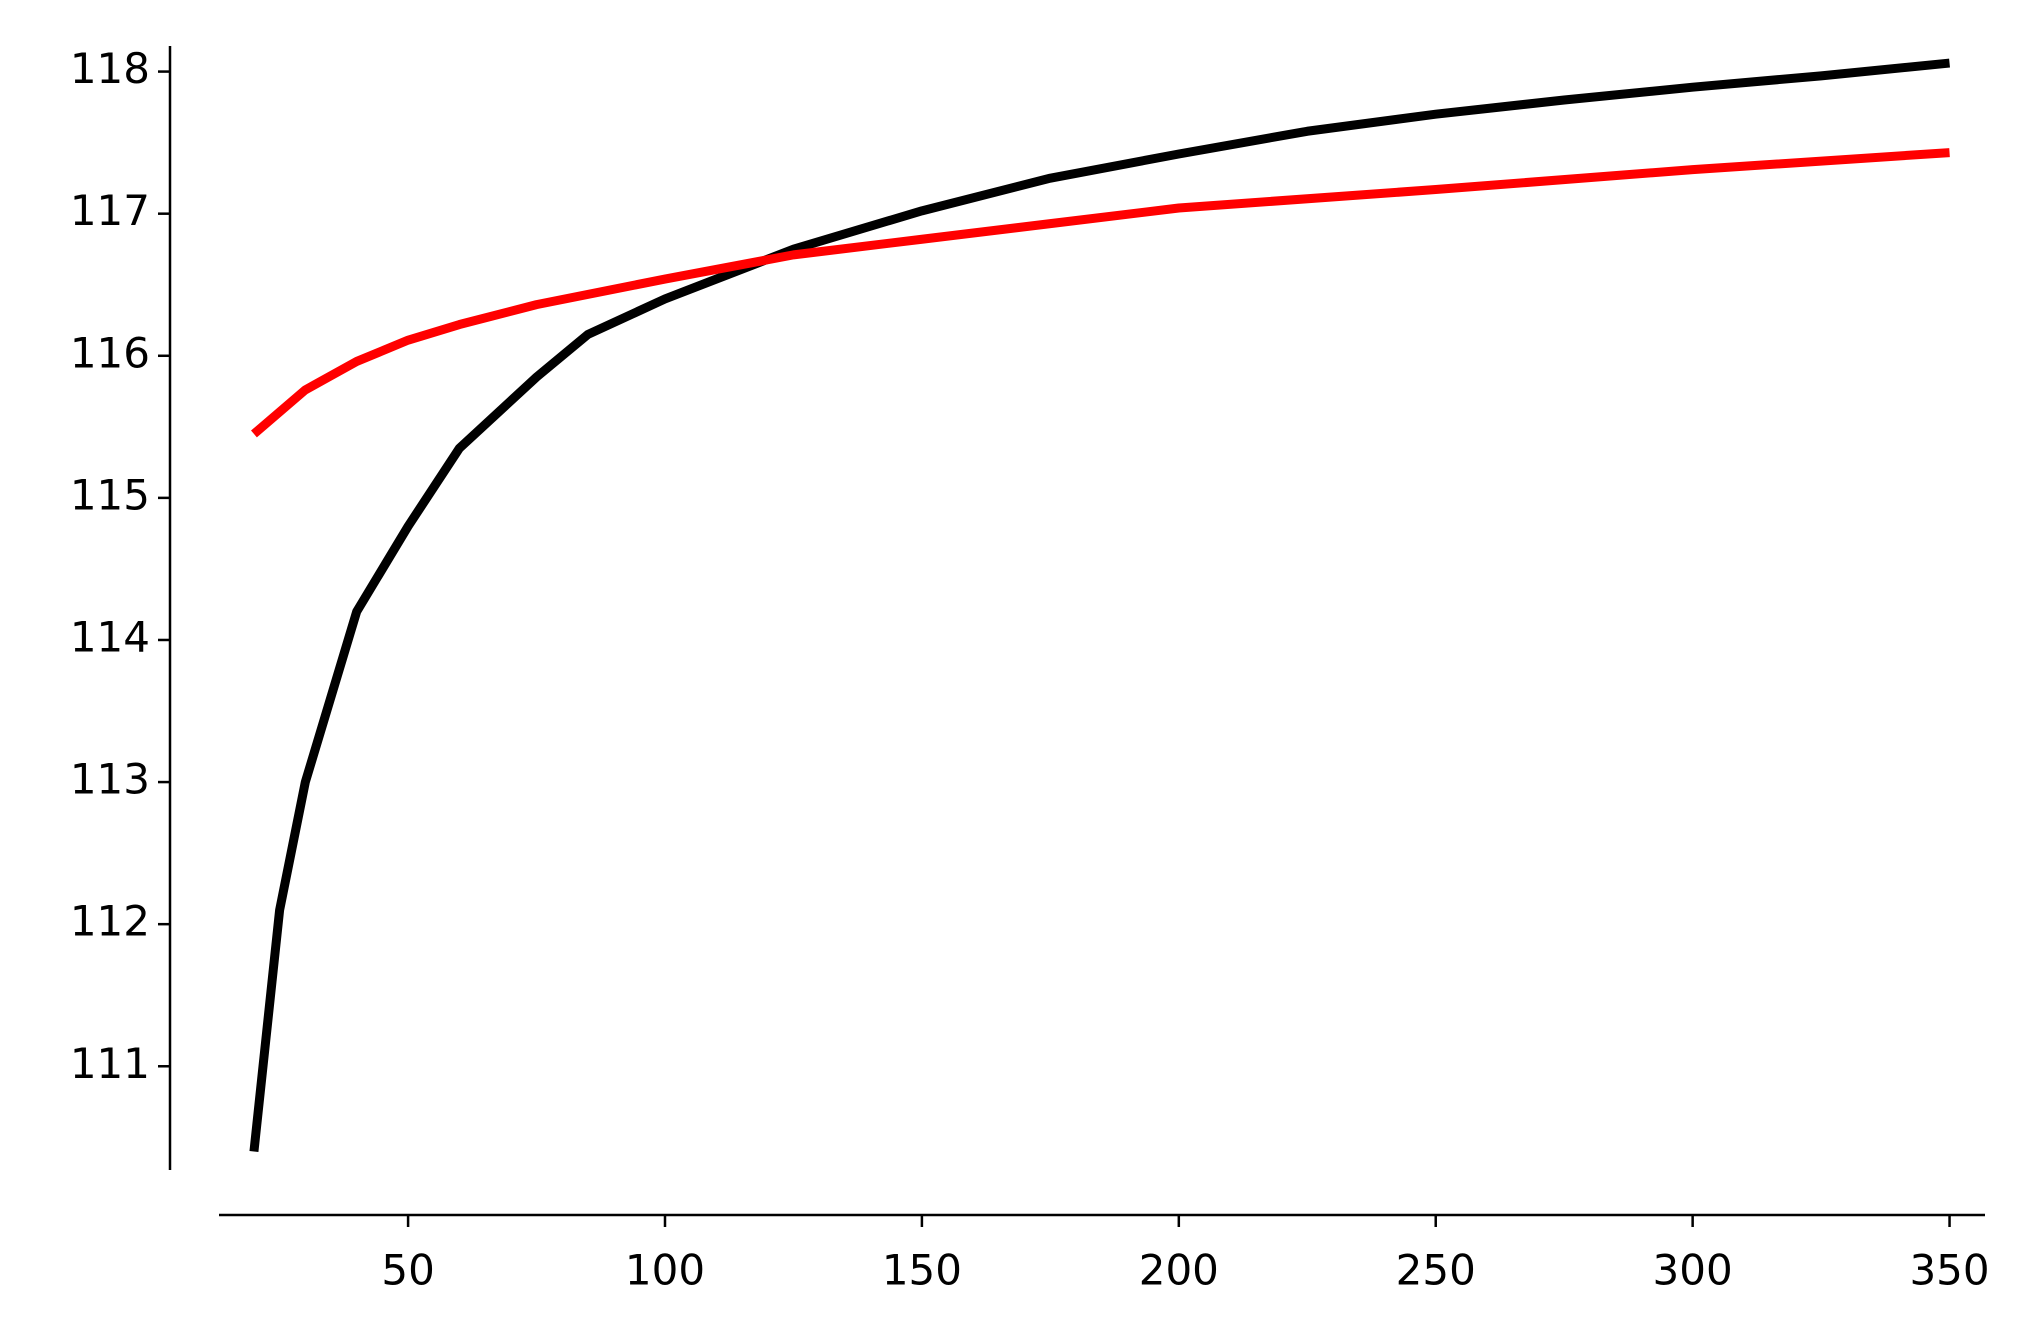 This screenshot has width=2034, height=1328. I want to click on y-tick-label: 118, so click(110, 68).